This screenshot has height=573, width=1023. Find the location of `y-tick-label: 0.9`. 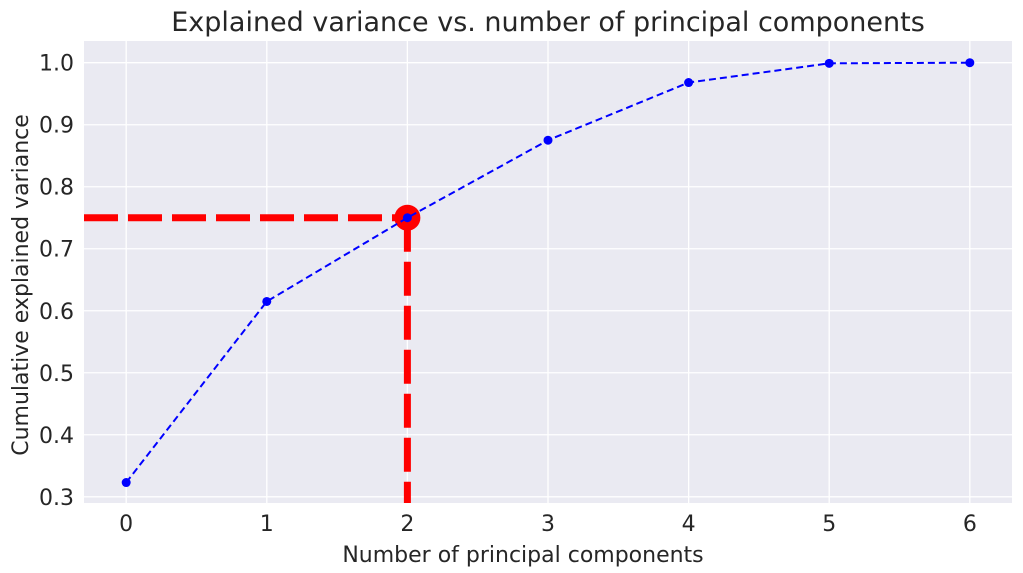

y-tick-label: 0.9 is located at coordinates (56, 126).